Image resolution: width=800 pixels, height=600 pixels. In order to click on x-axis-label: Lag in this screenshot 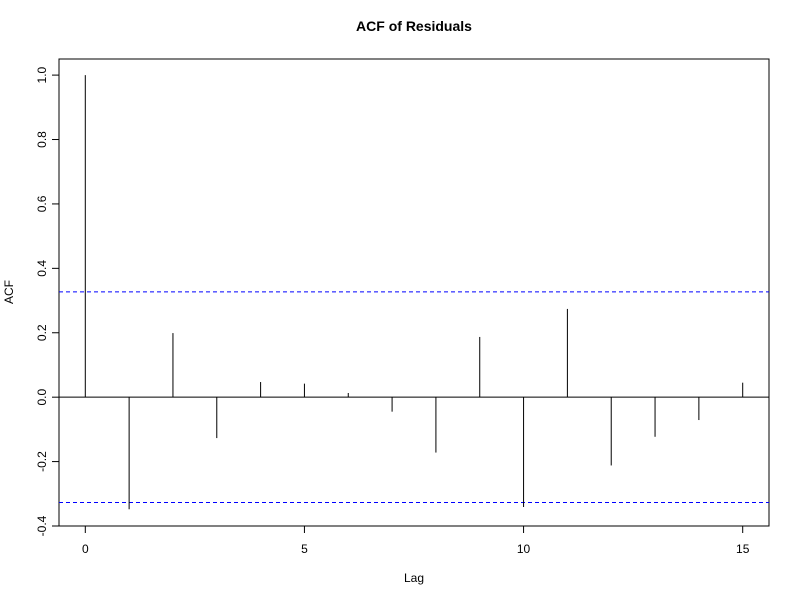, I will do `click(414, 578)`.